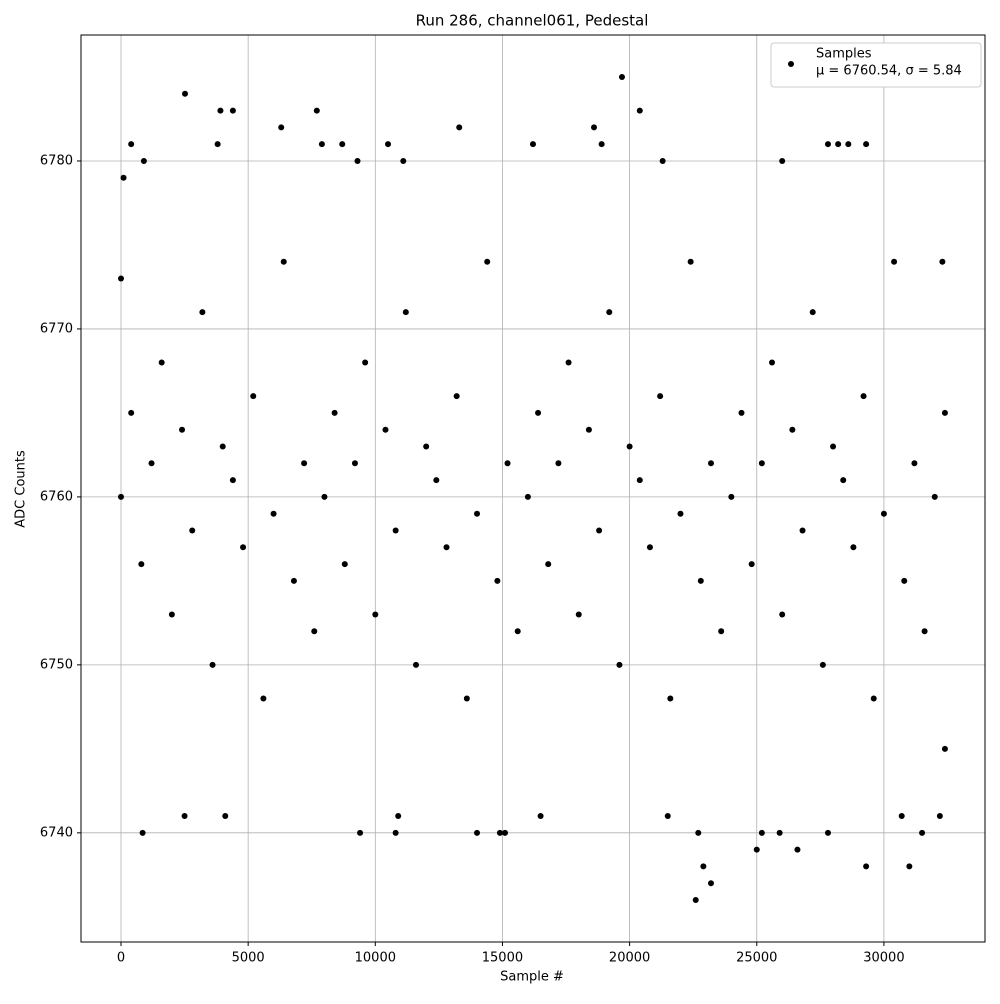 This screenshot has width=1000, height=1004. What do you see at coordinates (121, 958) in the screenshot?
I see `x-tick-label: 0` at bounding box center [121, 958].